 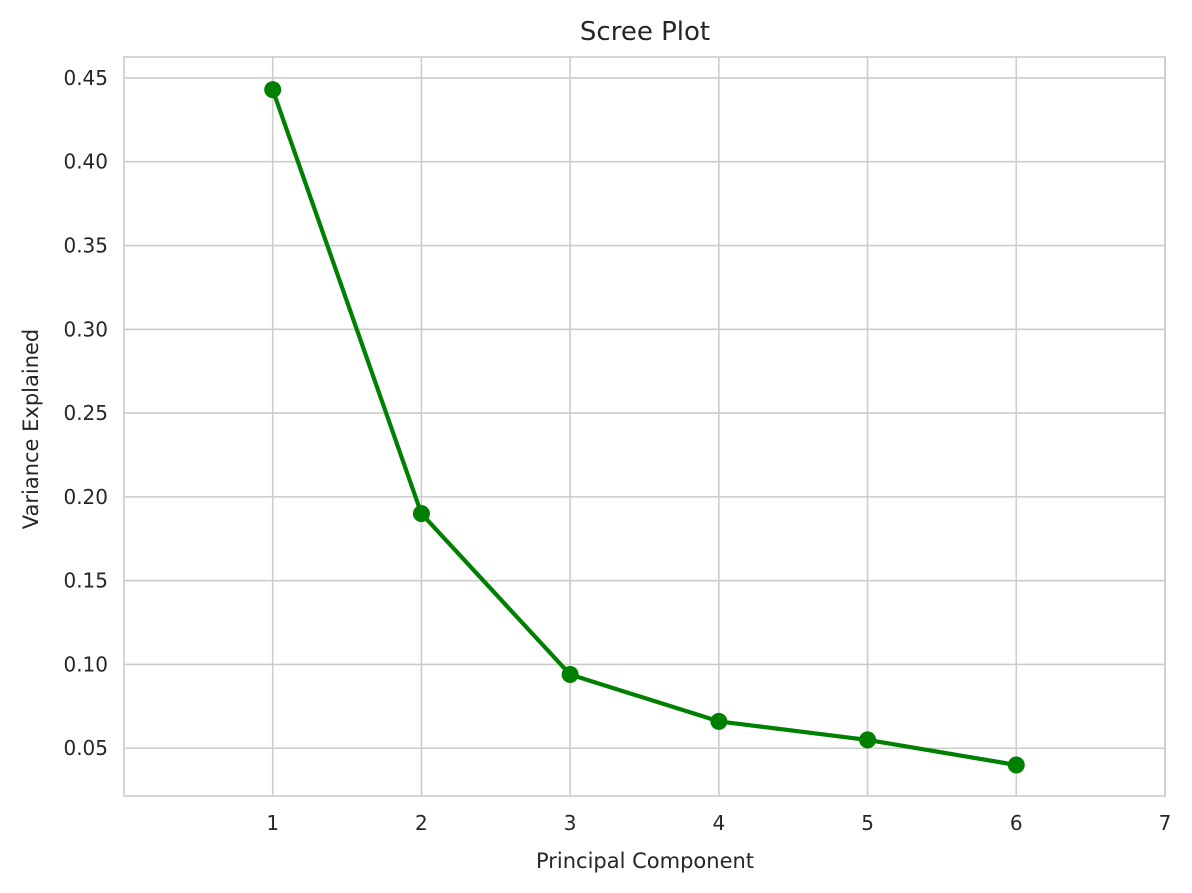 I want to click on x-tick-label: 5, so click(x=867, y=823).